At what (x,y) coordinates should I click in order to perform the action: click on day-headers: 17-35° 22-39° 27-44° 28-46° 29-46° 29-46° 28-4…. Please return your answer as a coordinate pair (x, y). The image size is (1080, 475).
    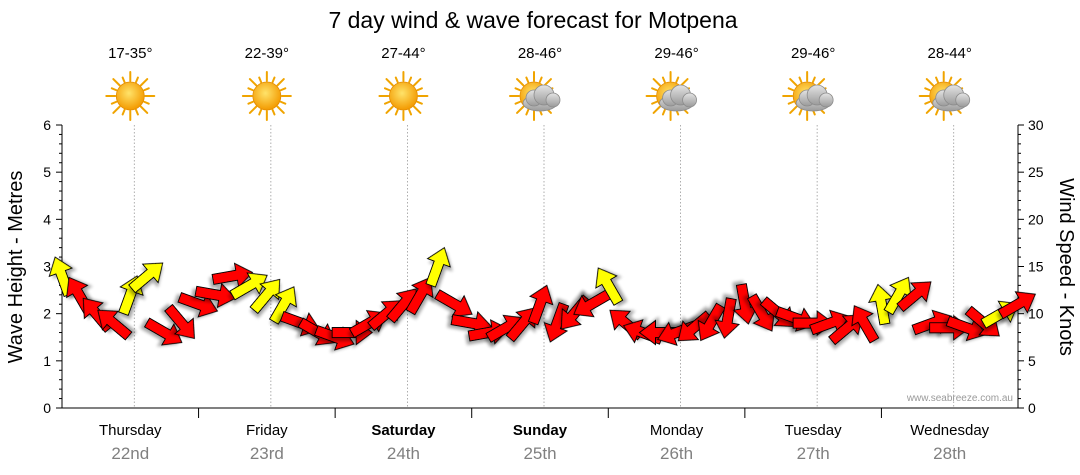
    Looking at the image, I should click on (538, 83).